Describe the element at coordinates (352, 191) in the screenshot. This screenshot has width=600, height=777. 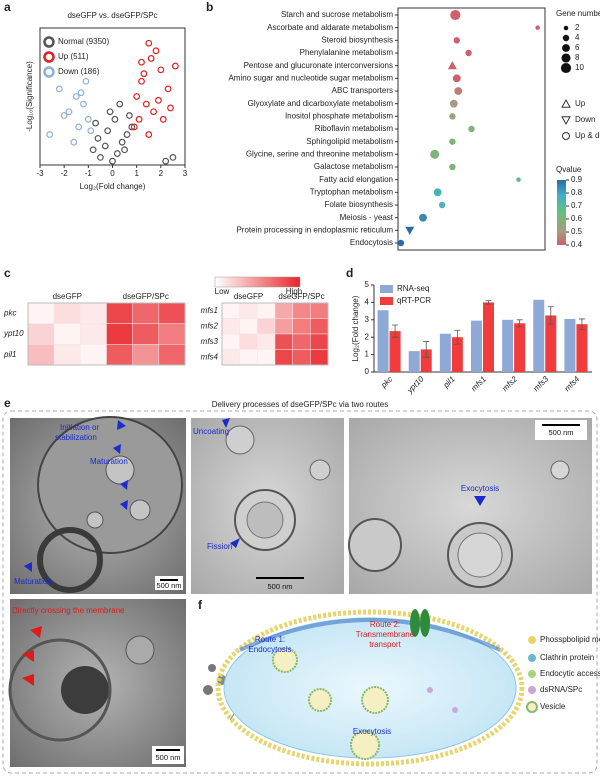
I see `y-tick-label: Tryptophan metabolism` at that location.